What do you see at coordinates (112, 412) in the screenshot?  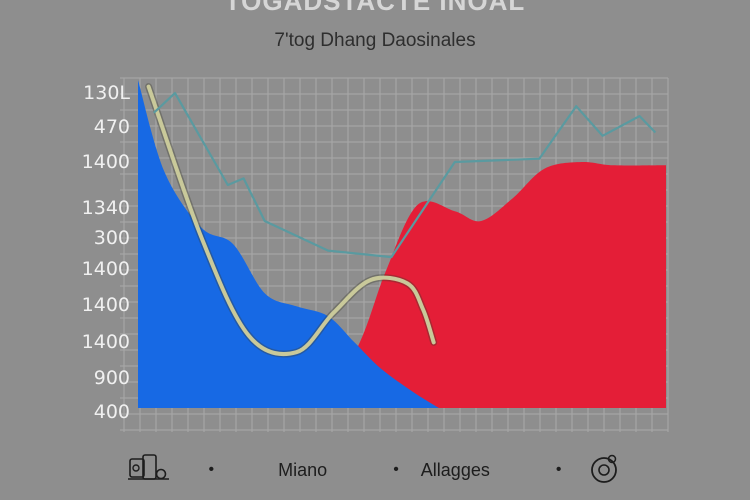 I see `y-tick-label: 400` at bounding box center [112, 412].